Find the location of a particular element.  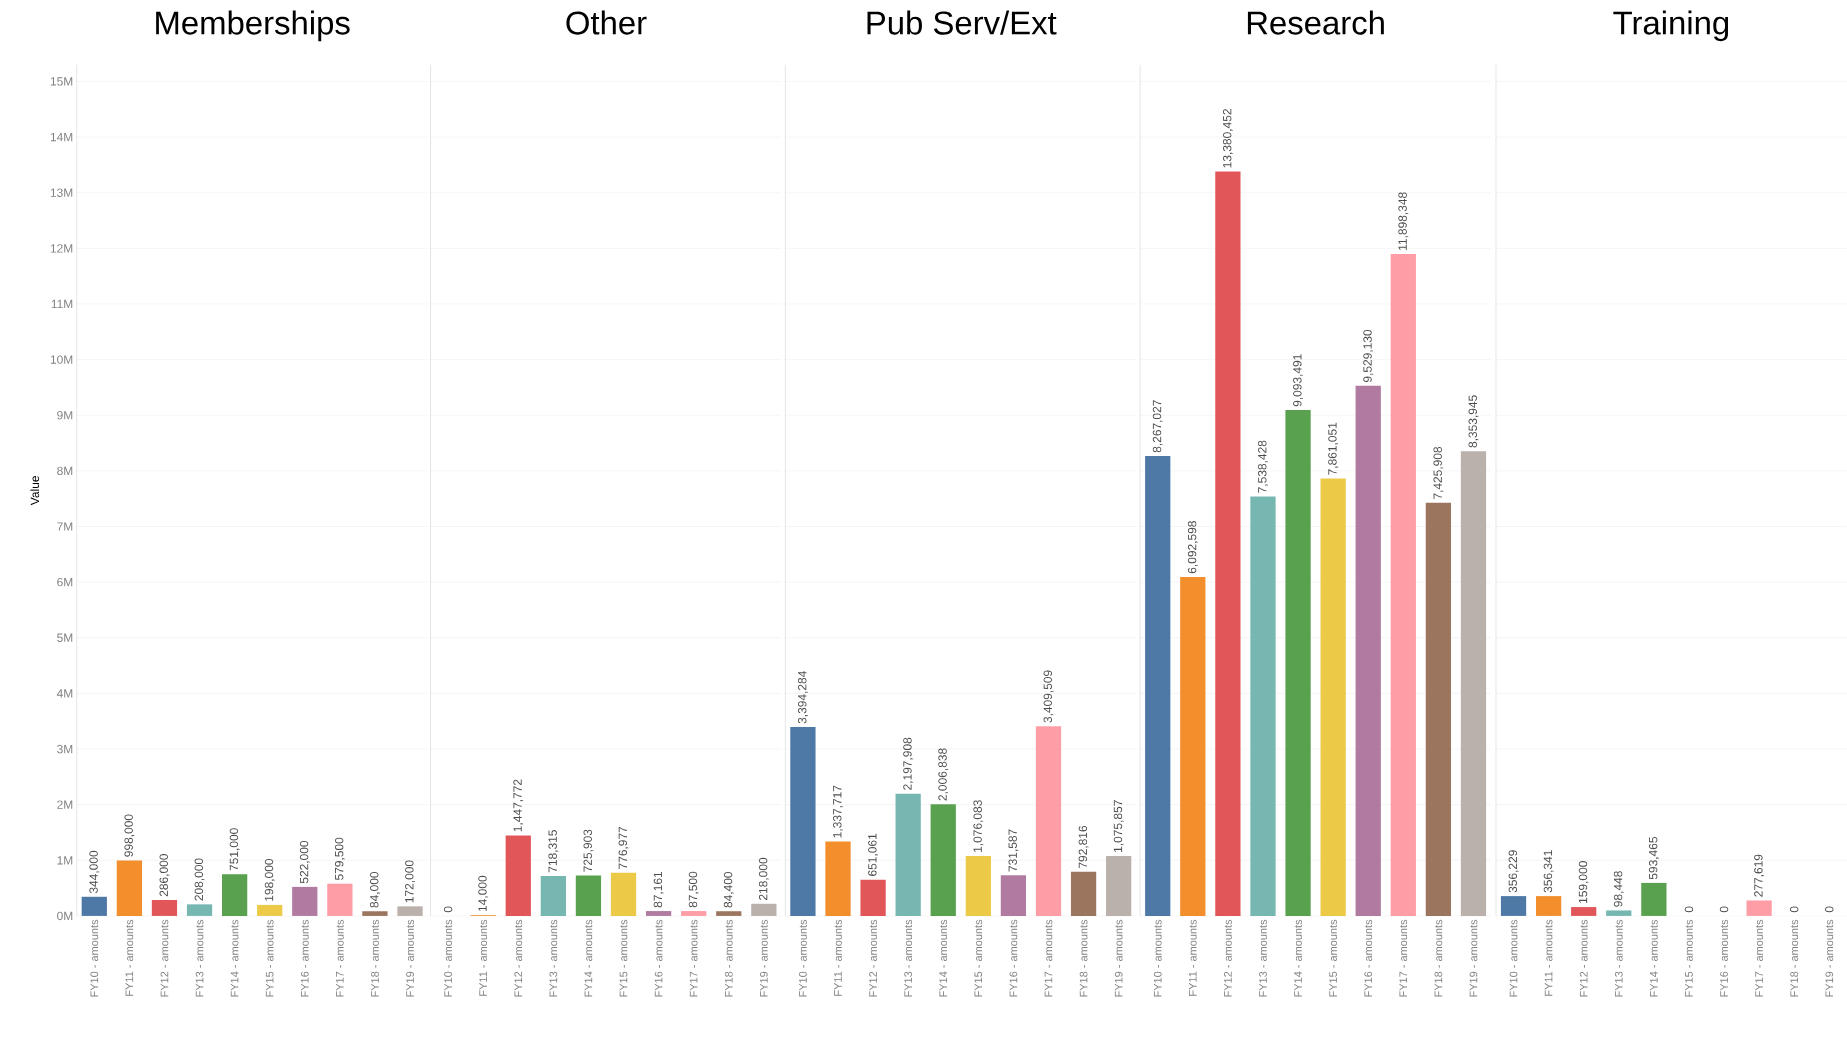

data-label: 522,000 is located at coordinates (304, 861).